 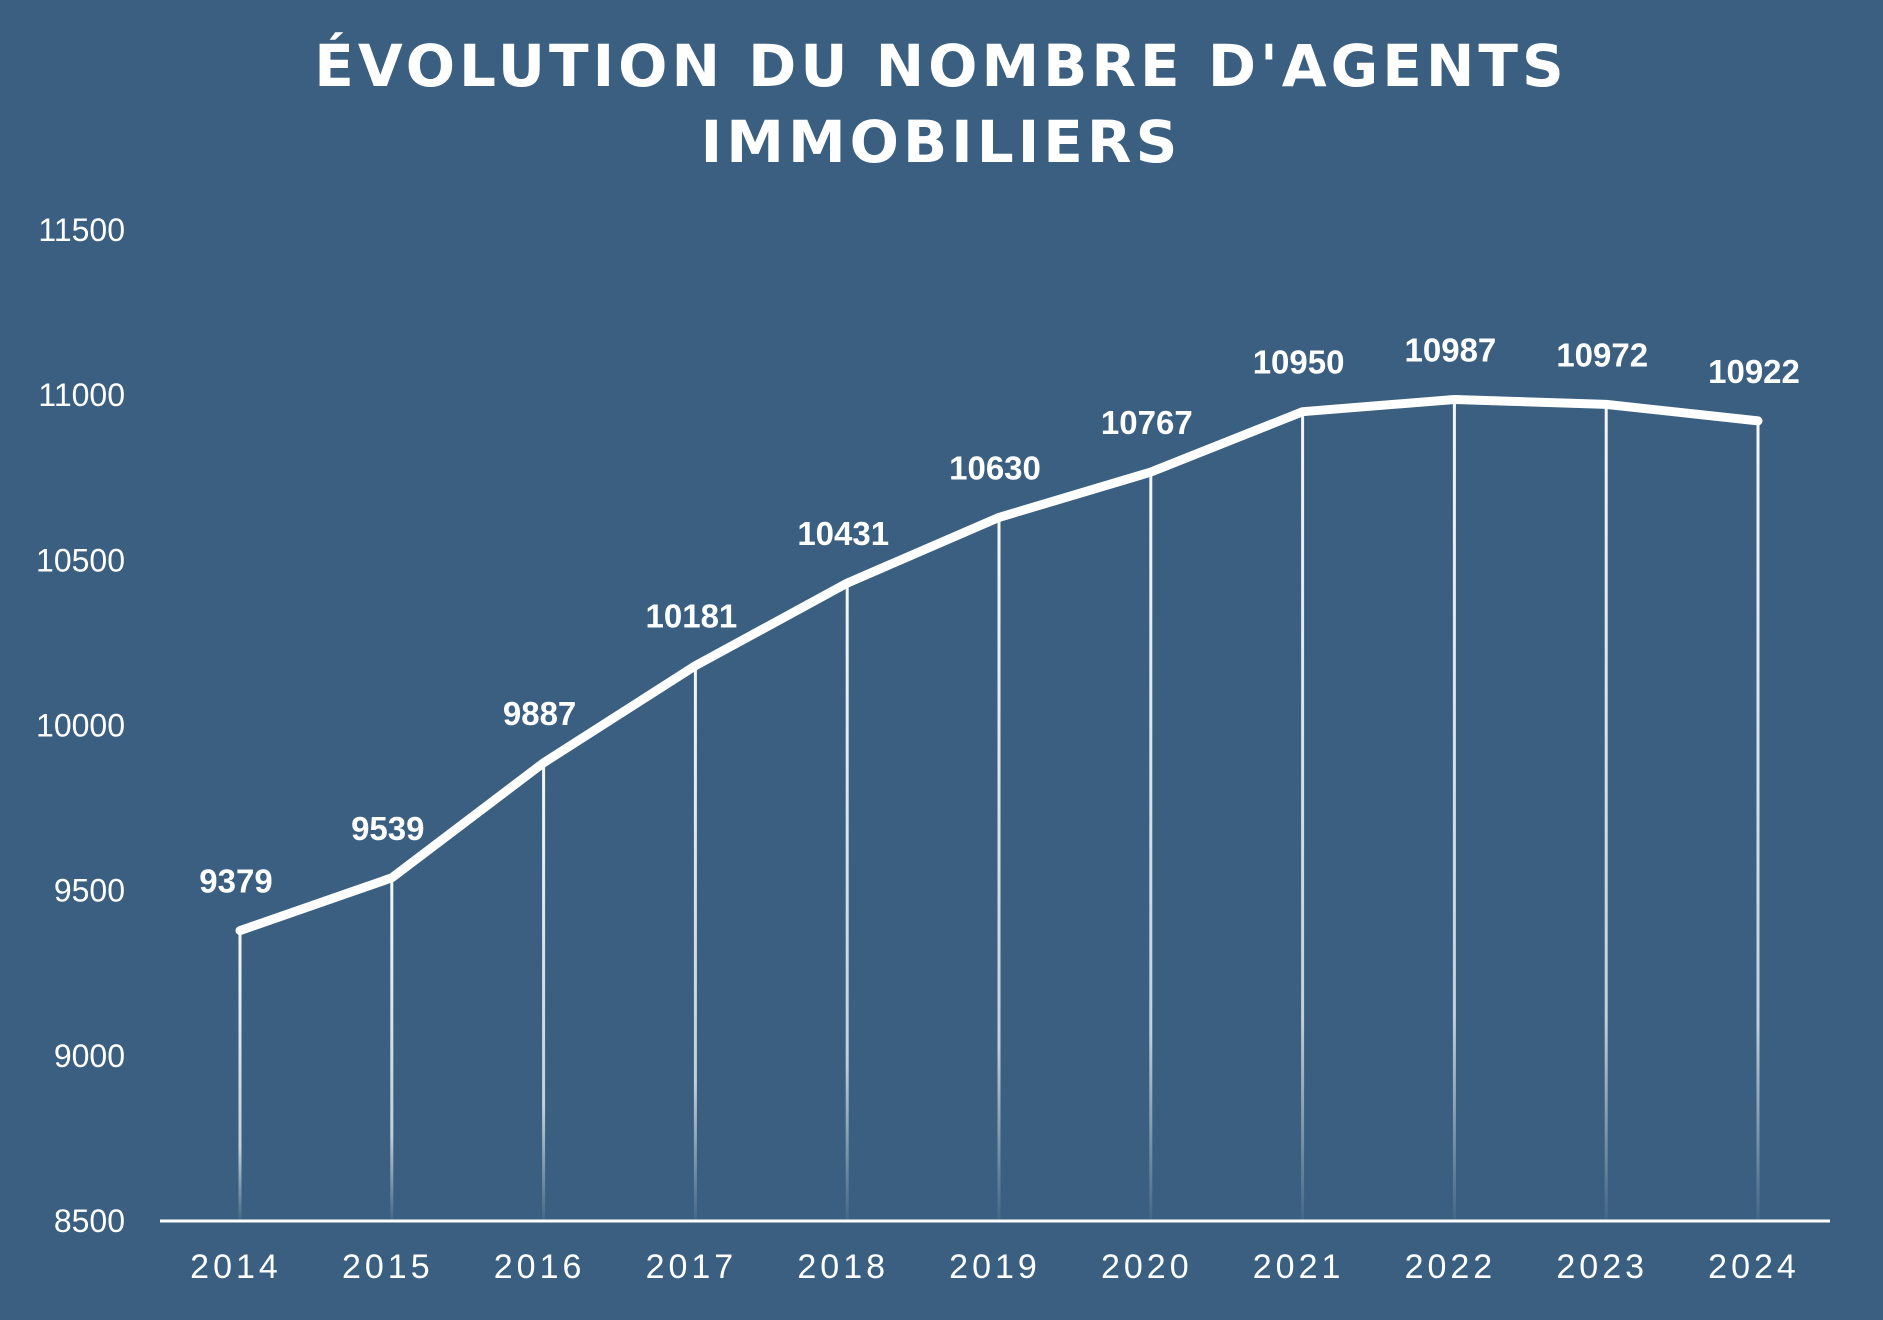 What do you see at coordinates (1451, 349) in the screenshot?
I see `data-label: 10987` at bounding box center [1451, 349].